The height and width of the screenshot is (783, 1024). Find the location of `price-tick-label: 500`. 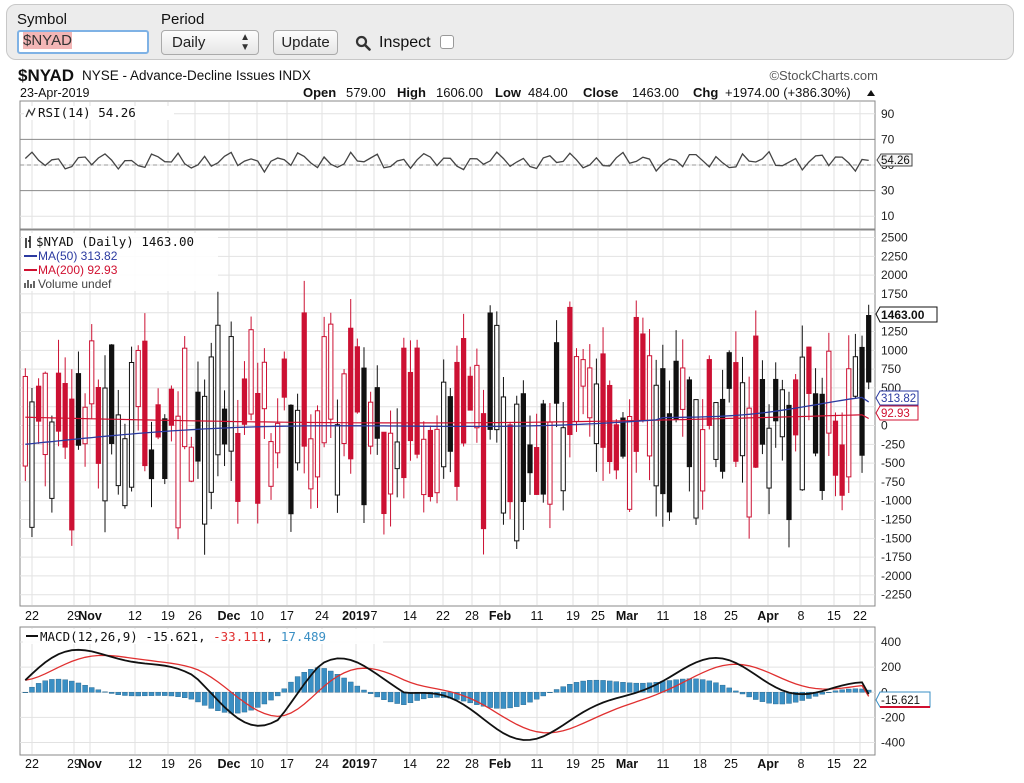

price-tick-label: 500 is located at coordinates (891, 388).